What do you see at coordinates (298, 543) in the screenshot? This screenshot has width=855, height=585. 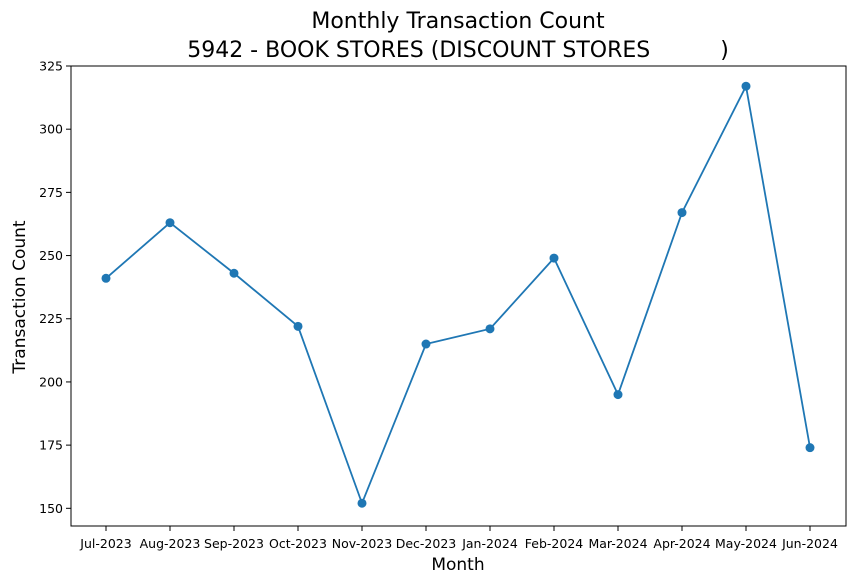 I see `x-tick-label: Oct-2023` at bounding box center [298, 543].